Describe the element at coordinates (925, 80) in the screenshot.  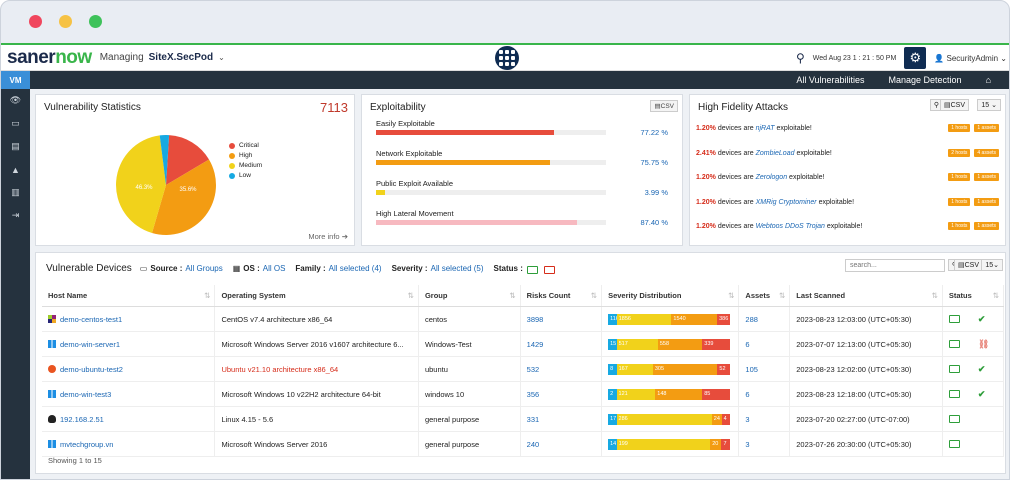
I see `nav-manage-detection: Manage Detection` at that location.